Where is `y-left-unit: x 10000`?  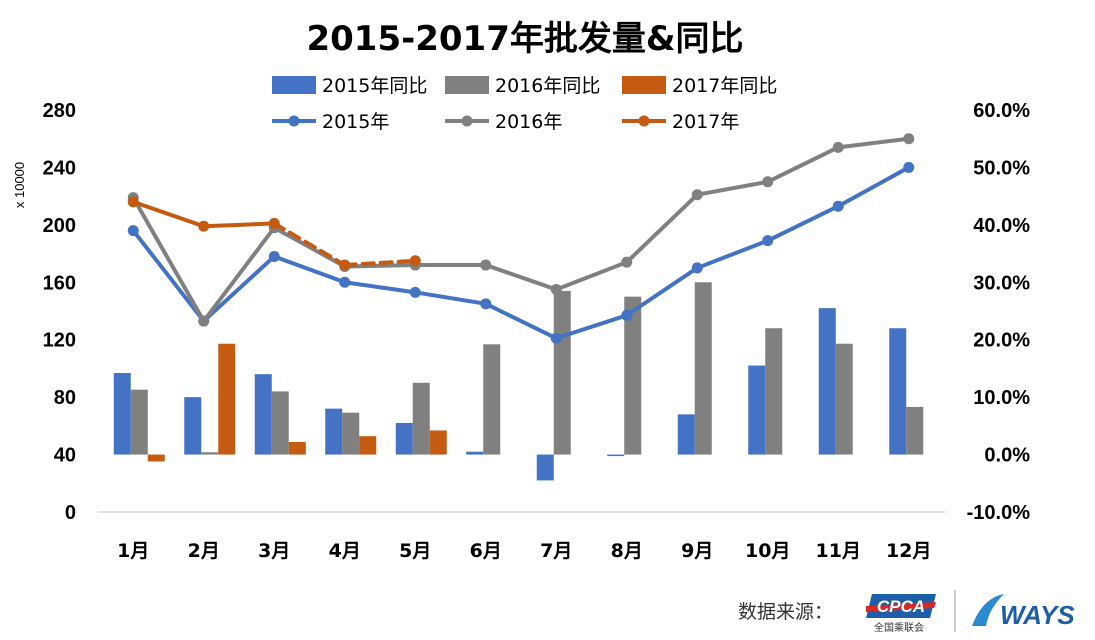 y-left-unit: x 10000 is located at coordinates (19, 185).